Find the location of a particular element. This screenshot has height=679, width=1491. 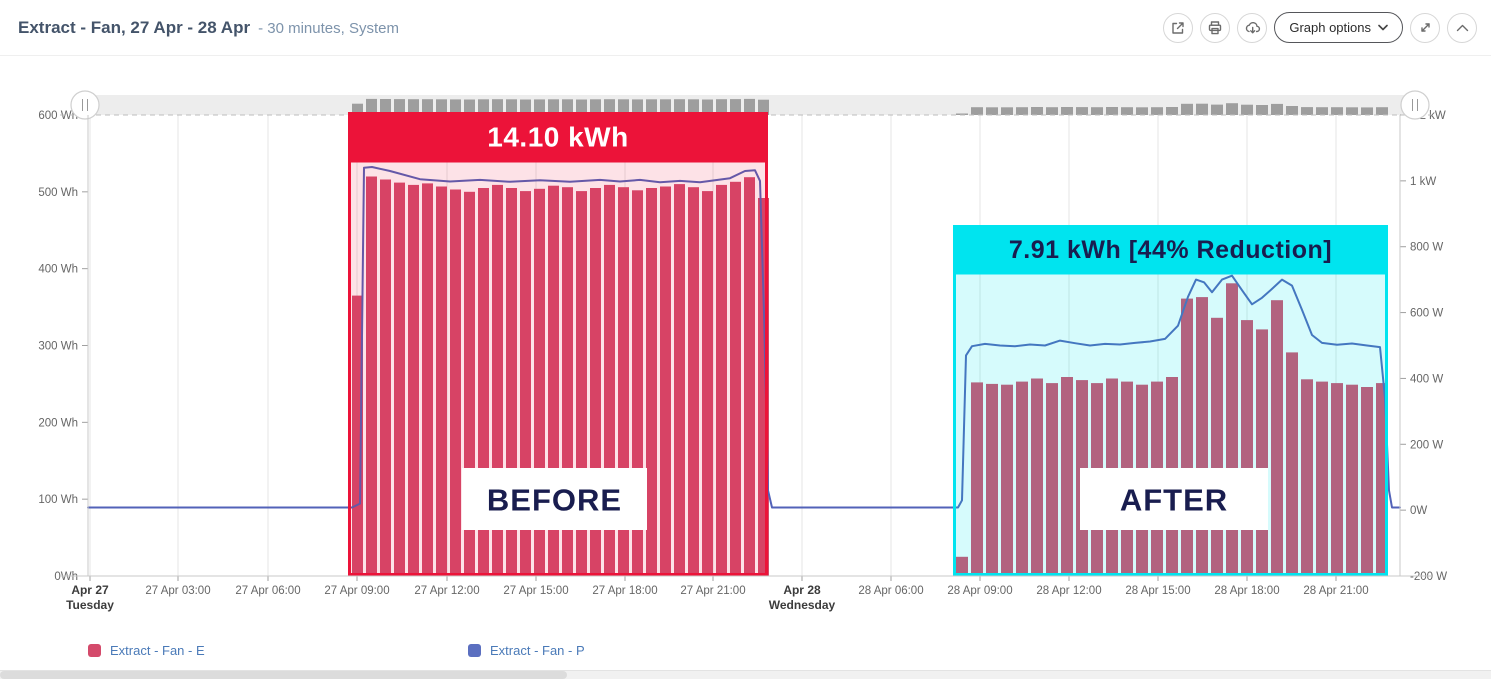

y-right-label: -200 W is located at coordinates (1428, 577).